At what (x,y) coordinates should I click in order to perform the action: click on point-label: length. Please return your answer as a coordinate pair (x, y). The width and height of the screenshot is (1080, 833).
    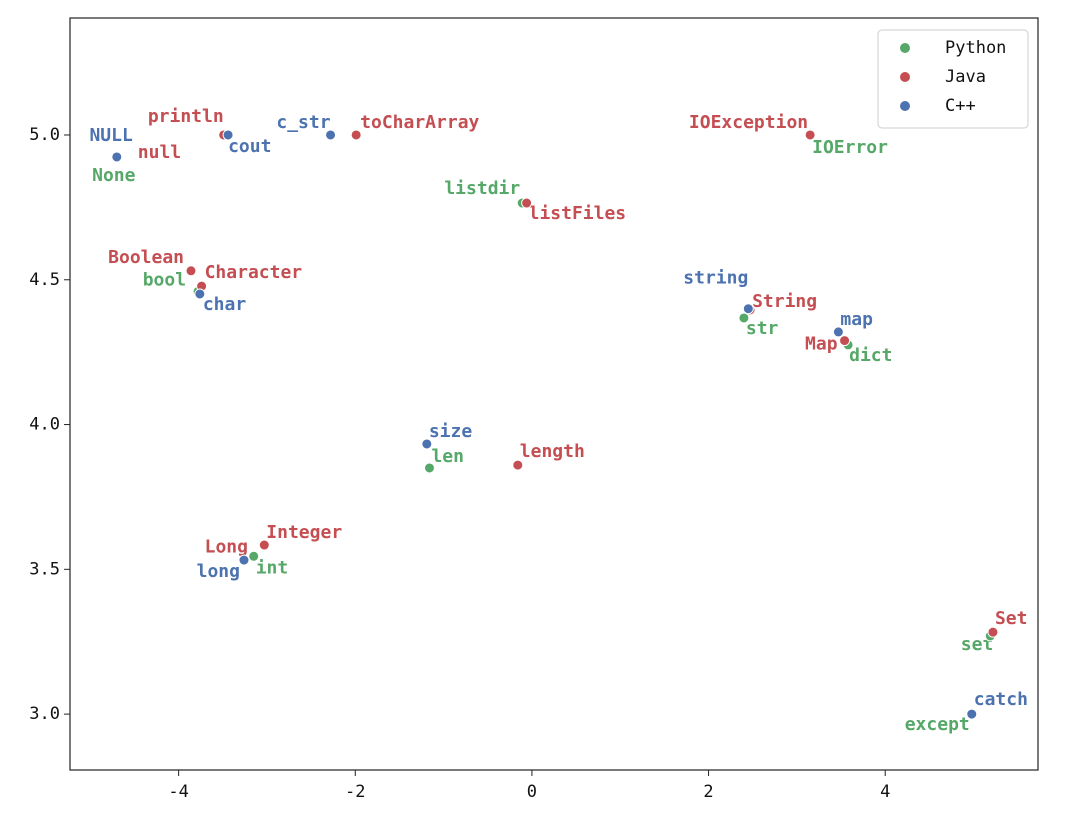
    Looking at the image, I should click on (552, 451).